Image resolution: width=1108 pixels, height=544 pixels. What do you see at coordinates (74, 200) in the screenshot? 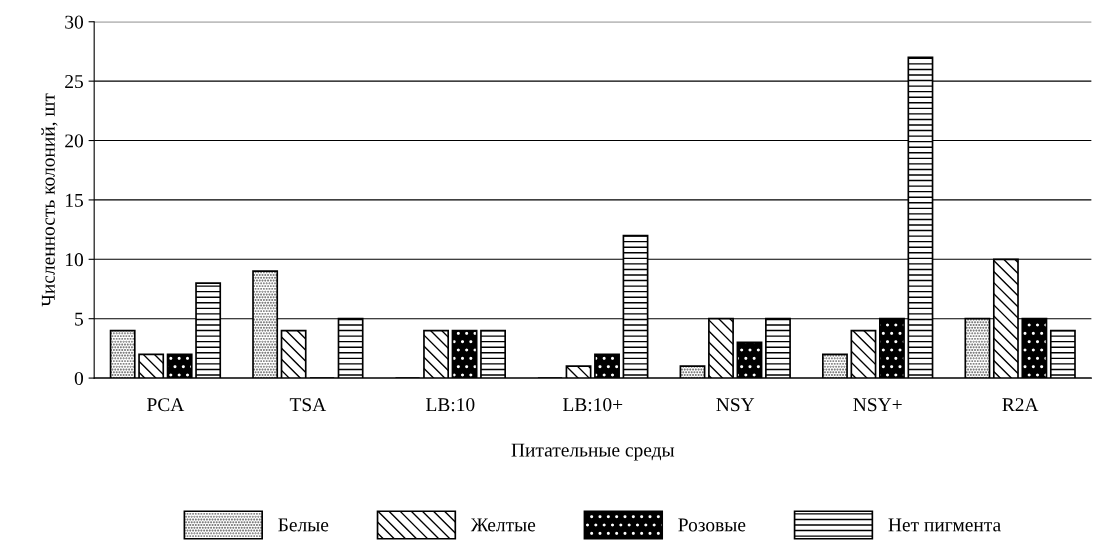
I see `y-tick-label: 15` at bounding box center [74, 200].